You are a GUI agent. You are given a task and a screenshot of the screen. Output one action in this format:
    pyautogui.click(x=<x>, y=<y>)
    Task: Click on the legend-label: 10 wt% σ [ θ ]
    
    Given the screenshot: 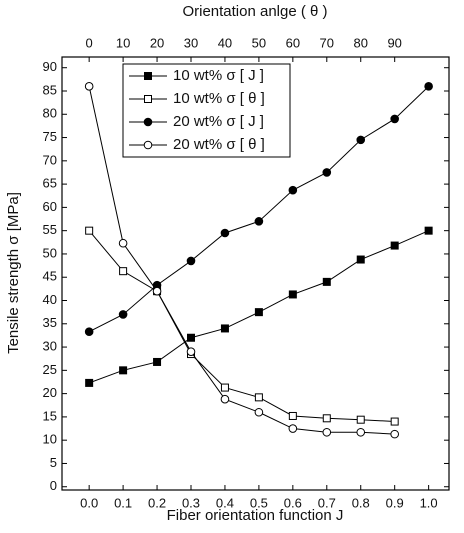 What is the action you would take?
    pyautogui.click(x=219, y=98)
    